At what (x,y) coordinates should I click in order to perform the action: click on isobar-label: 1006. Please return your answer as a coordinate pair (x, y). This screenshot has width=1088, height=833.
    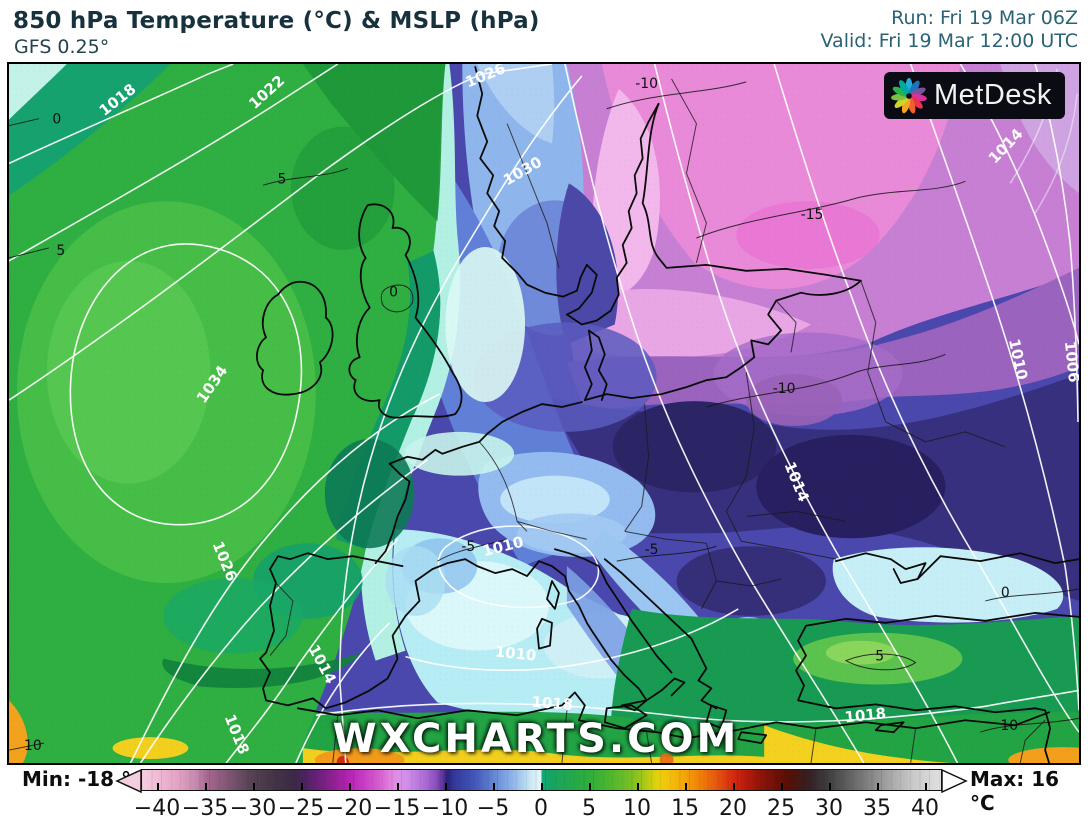
    Looking at the image, I should click on (1070, 361).